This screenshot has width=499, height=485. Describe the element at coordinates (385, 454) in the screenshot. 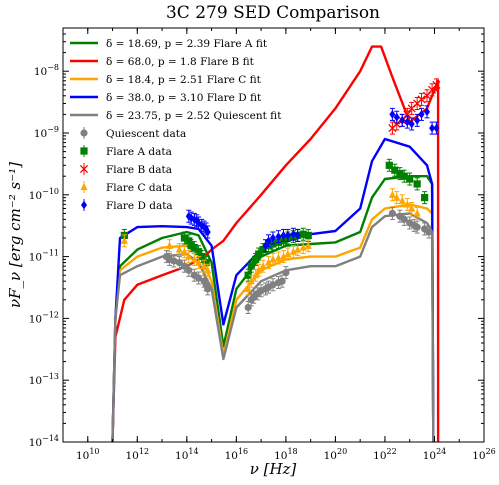

I see `x-tick-label: 1022` at that location.